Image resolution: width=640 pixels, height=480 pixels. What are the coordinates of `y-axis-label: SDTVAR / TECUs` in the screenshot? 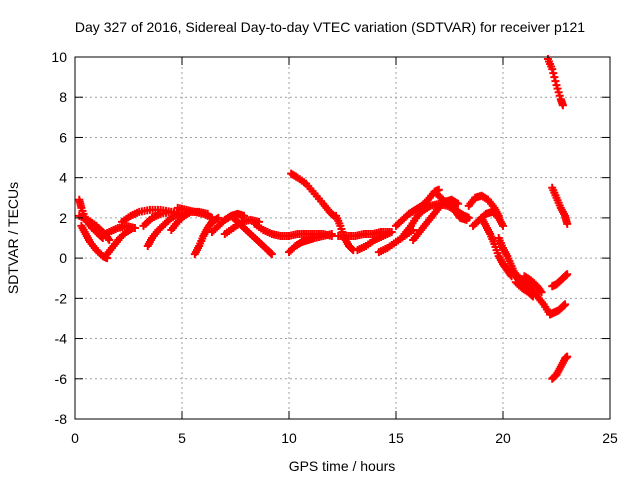 It's located at (13, 238).